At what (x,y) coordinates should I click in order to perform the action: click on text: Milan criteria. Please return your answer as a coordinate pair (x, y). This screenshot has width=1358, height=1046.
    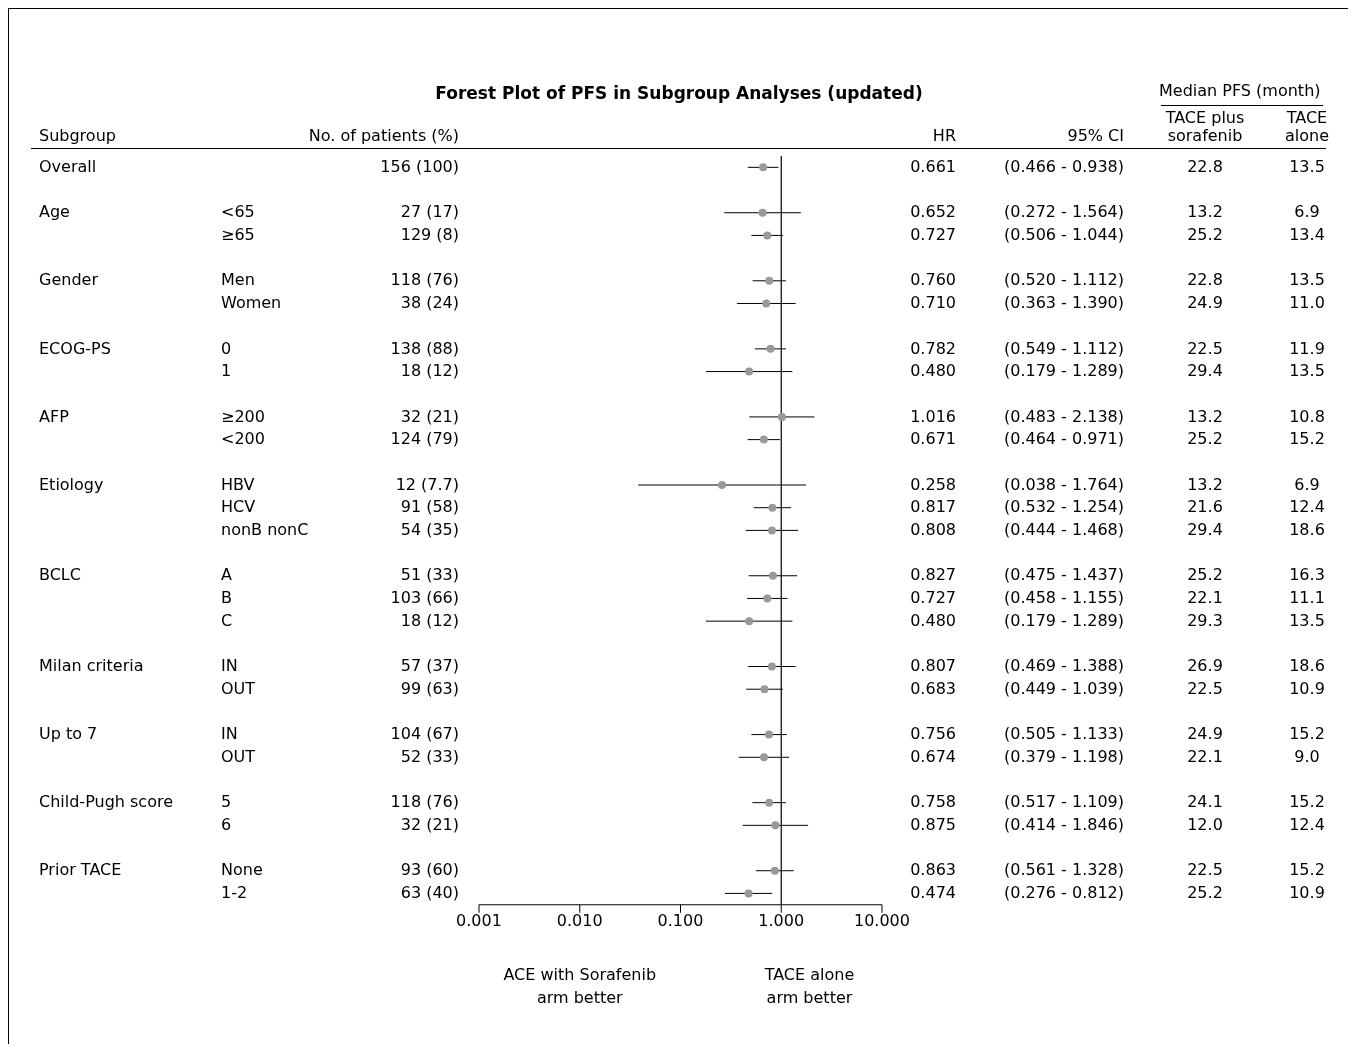
    Looking at the image, I should click on (91, 666).